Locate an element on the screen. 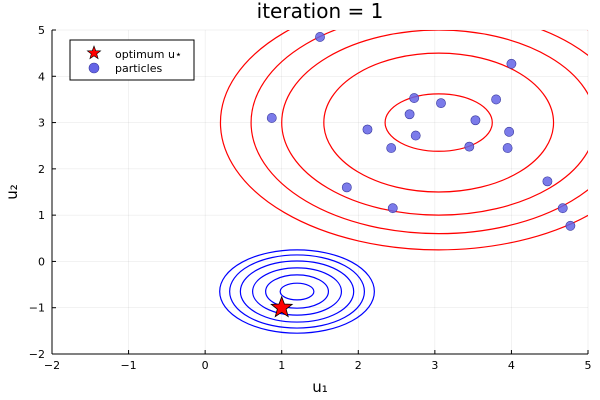 The width and height of the screenshot is (600, 400). legend-optimum-marker is located at coordinates (94, 52).